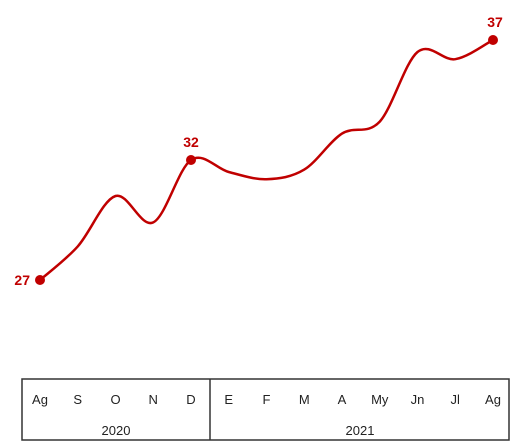 The image size is (510, 441). I want to click on x-tick-label: My, so click(380, 399).